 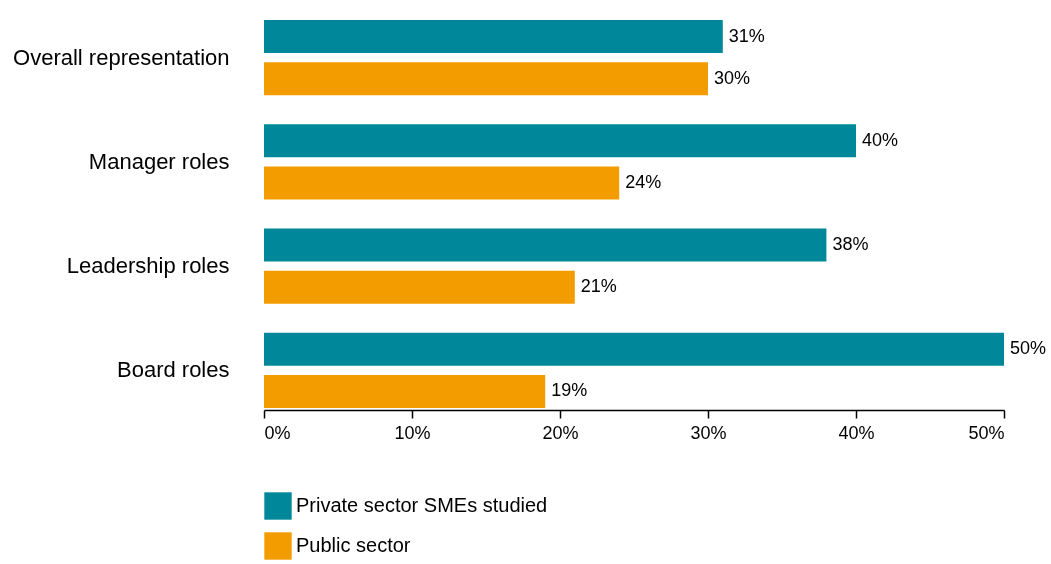 What do you see at coordinates (422, 505) in the screenshot?
I see `legend-label: Private sector SMEs studied` at bounding box center [422, 505].